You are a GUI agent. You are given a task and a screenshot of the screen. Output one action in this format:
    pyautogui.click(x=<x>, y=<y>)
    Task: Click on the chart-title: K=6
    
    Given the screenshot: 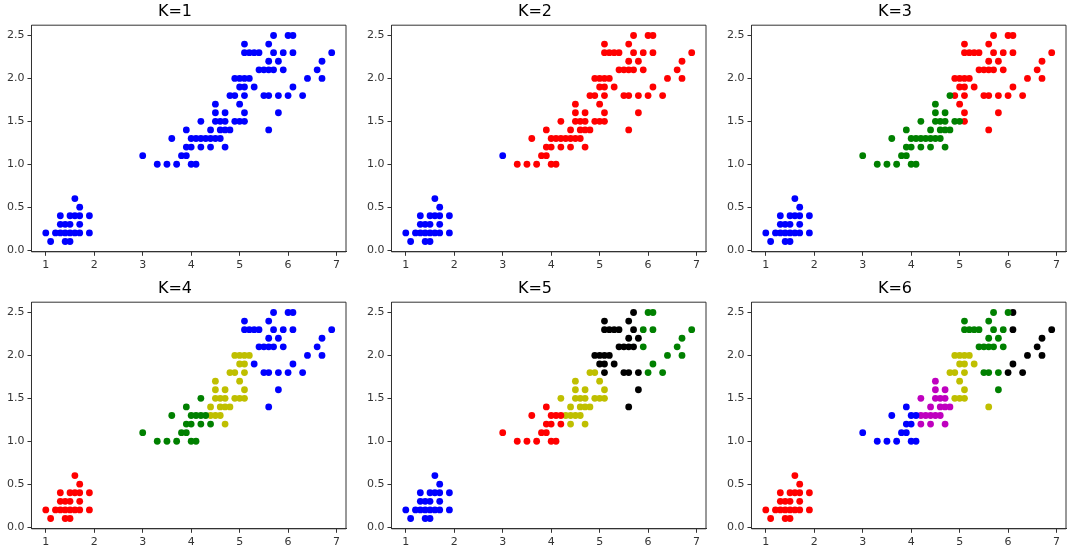 What is the action you would take?
    pyautogui.click(x=895, y=287)
    